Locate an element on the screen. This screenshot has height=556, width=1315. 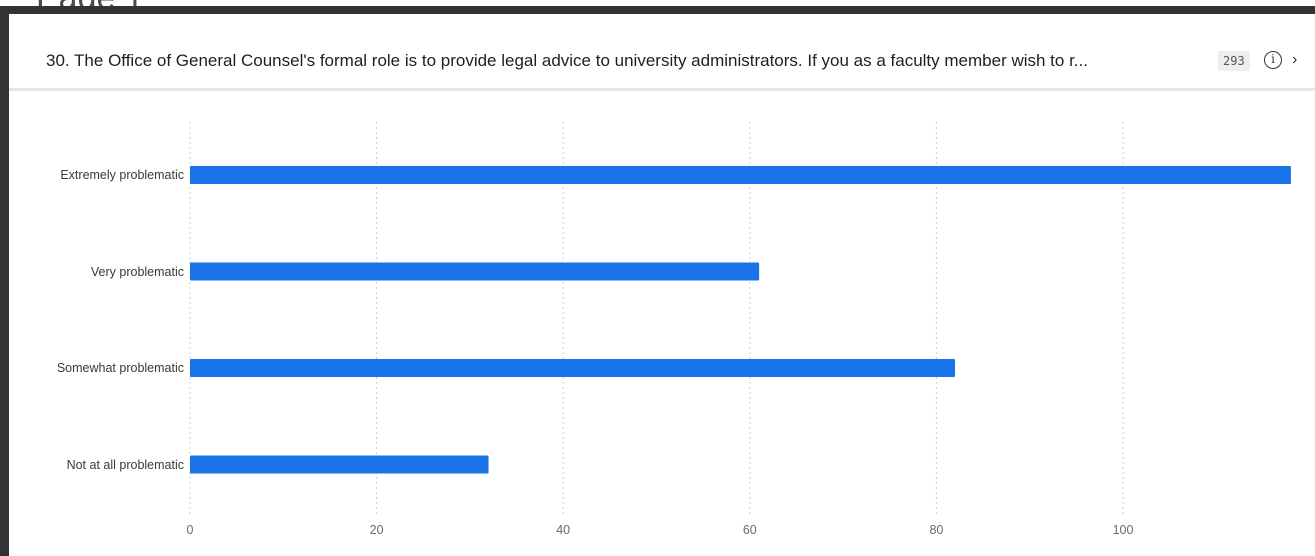
category-label: Very problematic is located at coordinates (137, 271).